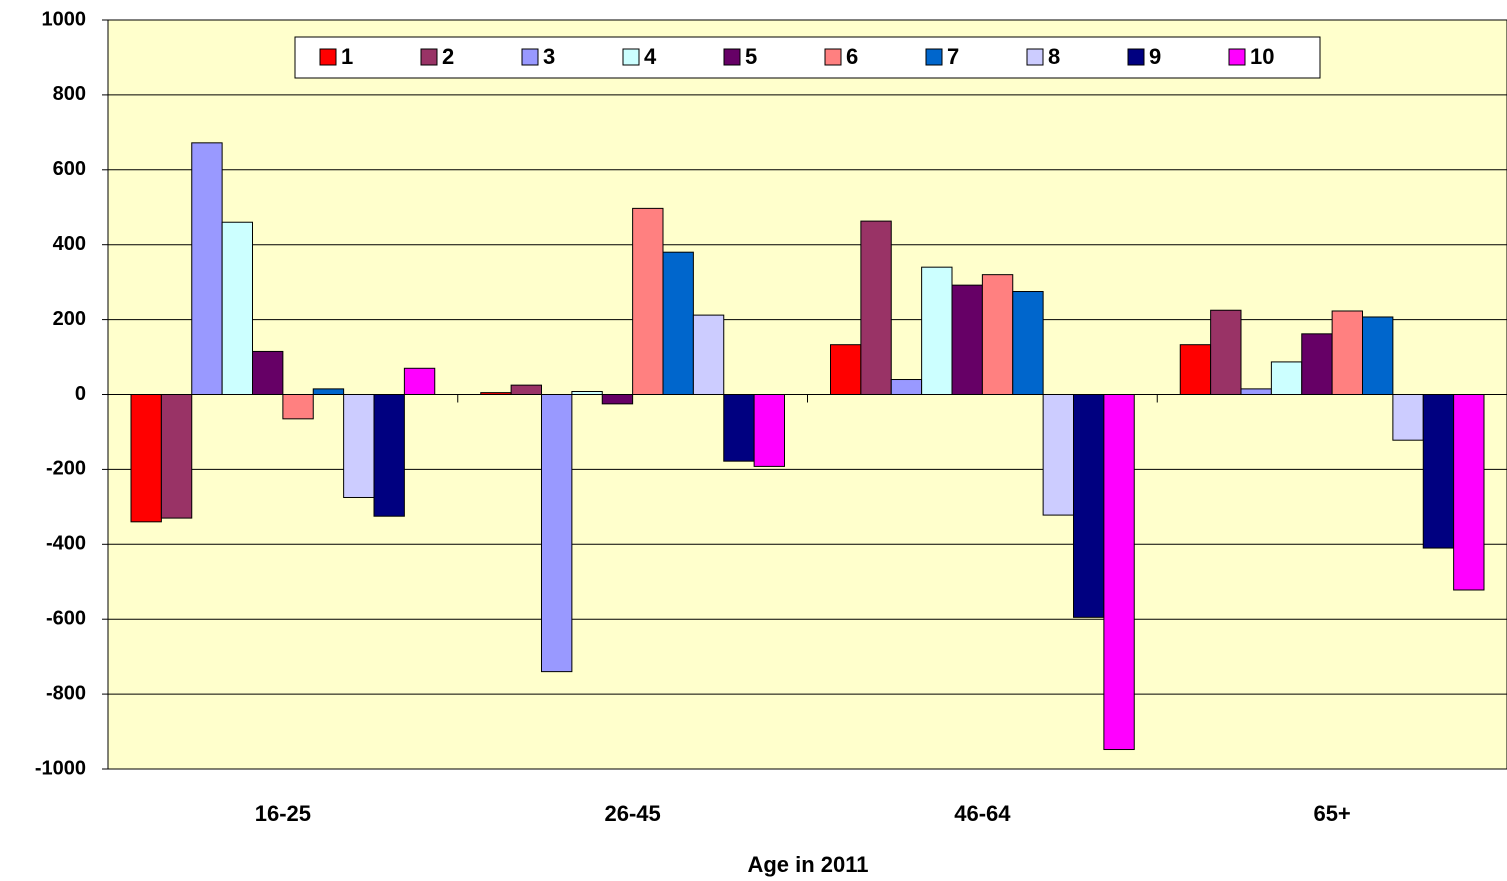  I want to click on legend-label: 4, so click(650, 56).